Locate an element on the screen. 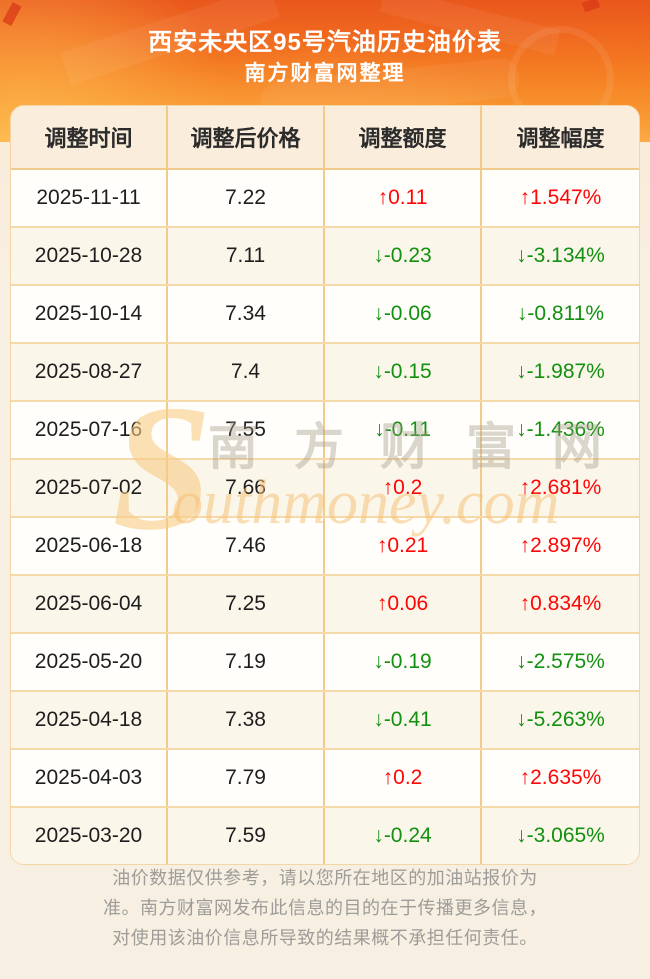  cell-percent: ↓-0.811% is located at coordinates (560, 313).